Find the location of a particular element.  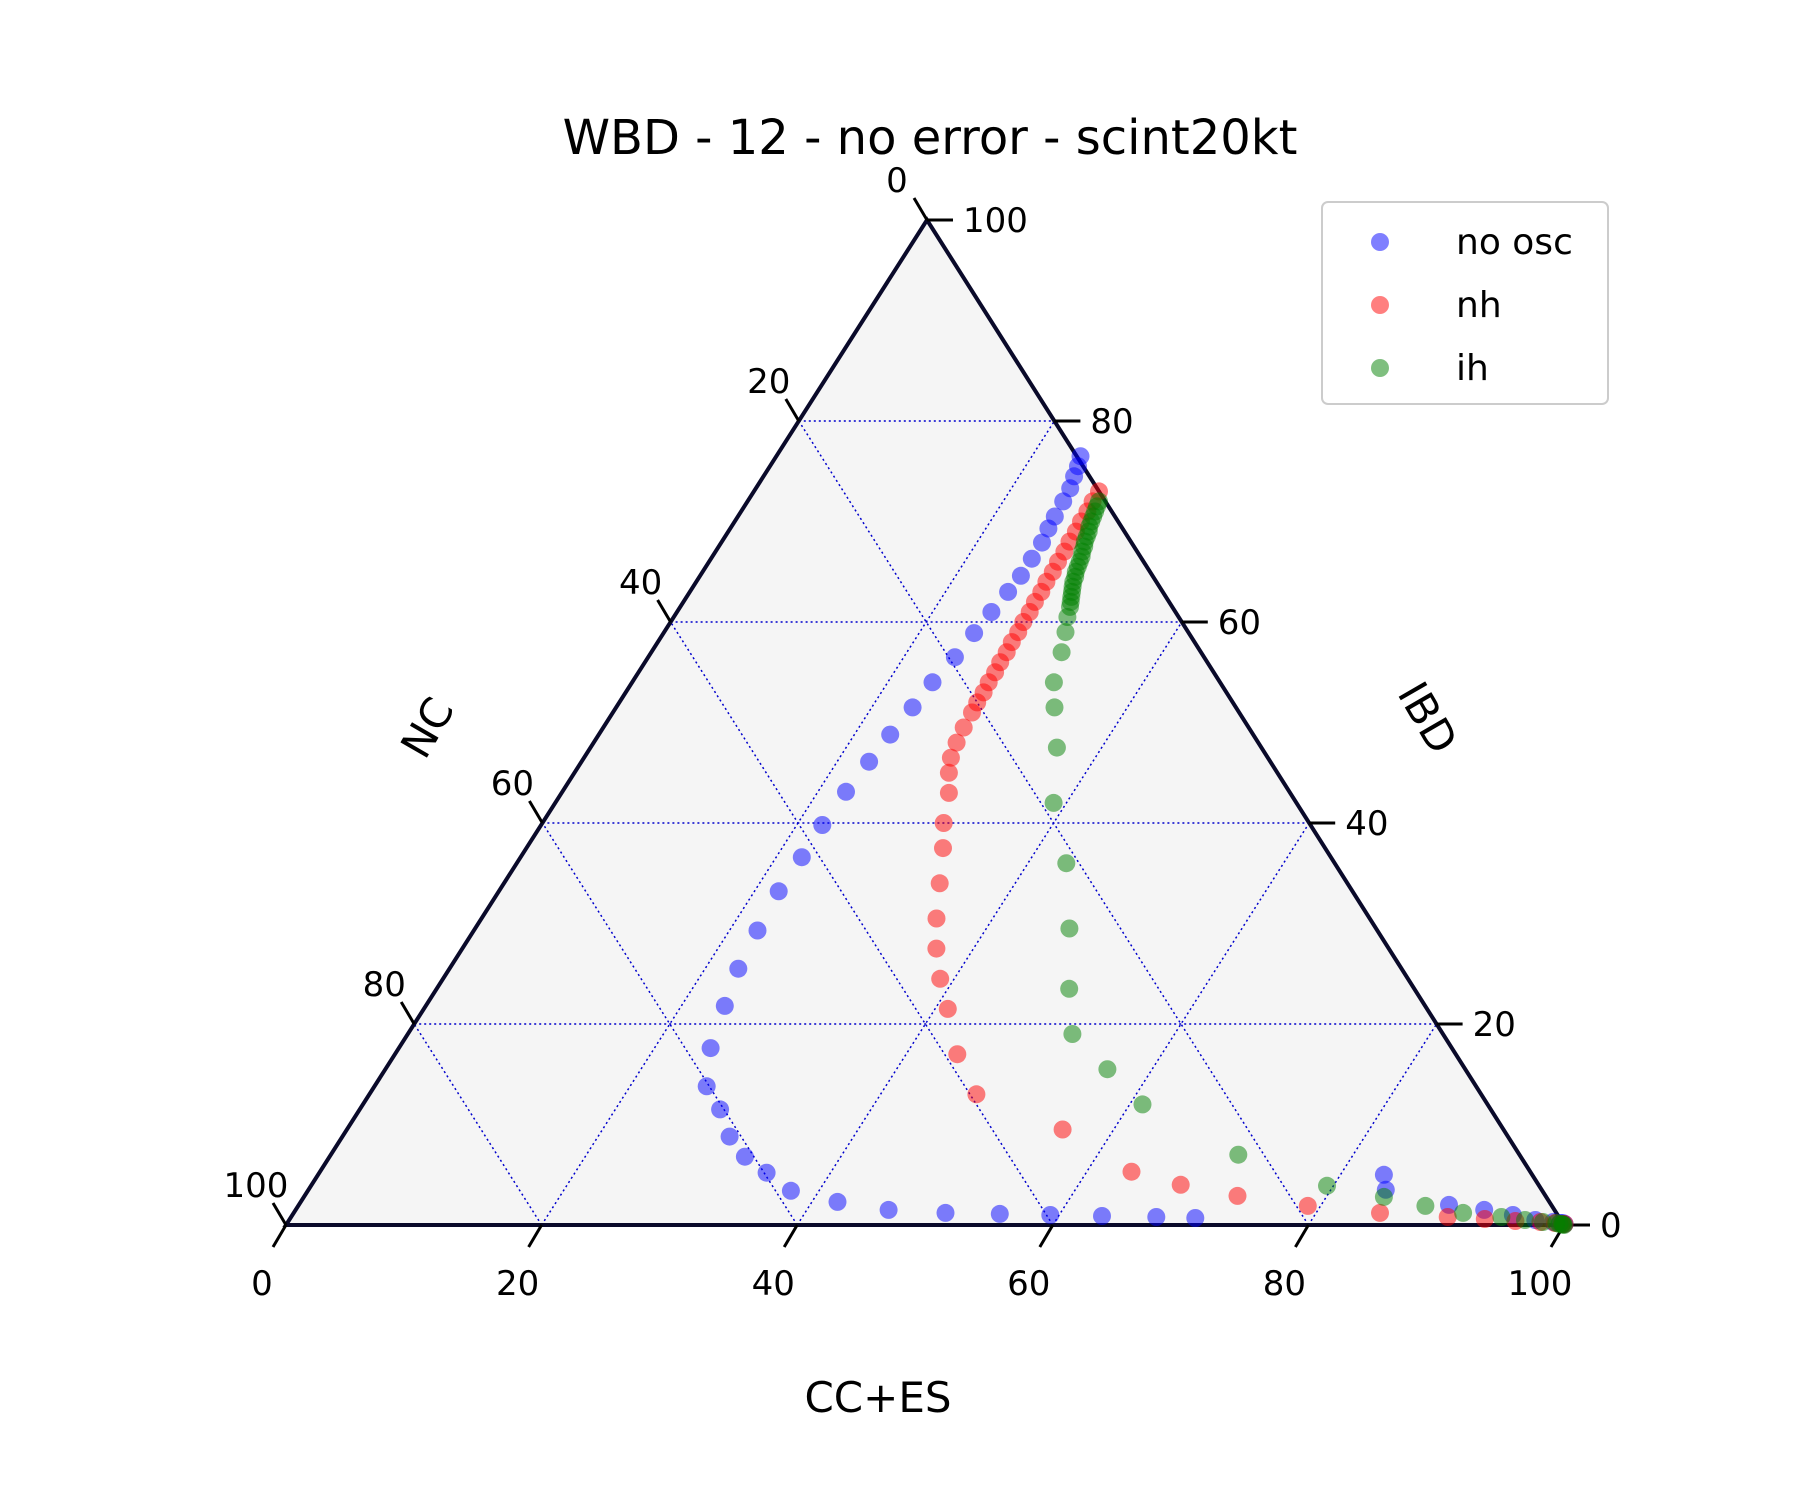

legend-marker-ih is located at coordinates (1380, 368).